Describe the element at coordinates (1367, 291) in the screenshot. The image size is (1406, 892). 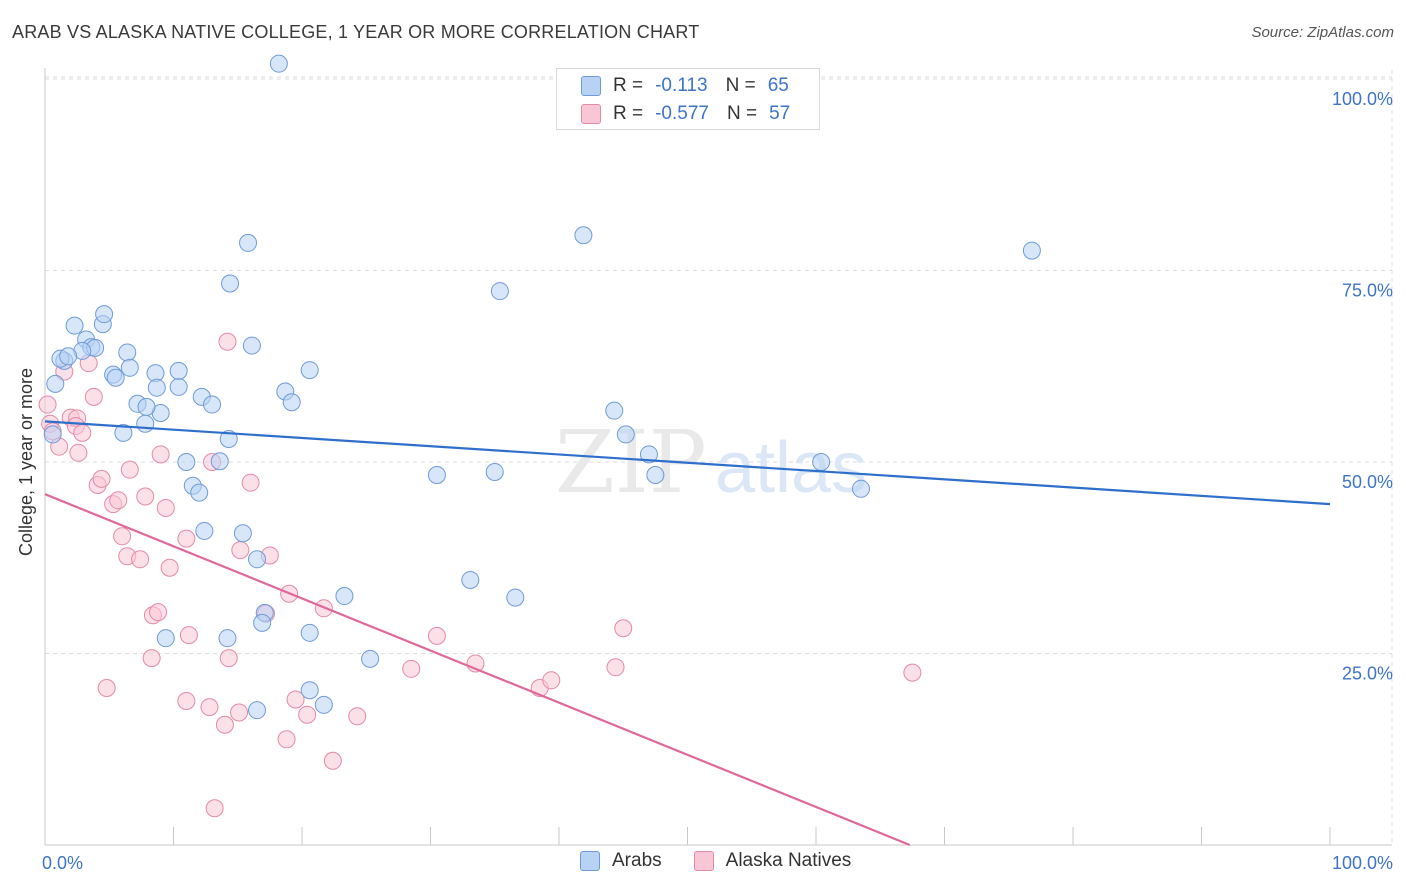
I see `y-tick-label: 75.0%` at that location.